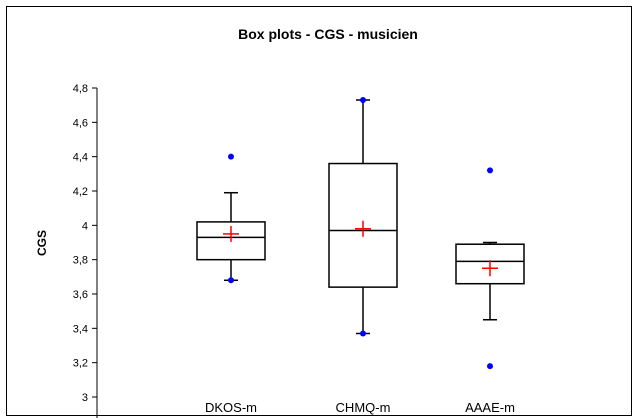 The image size is (638, 418). I want to click on y-tick-label: 3,4, so click(80, 329).